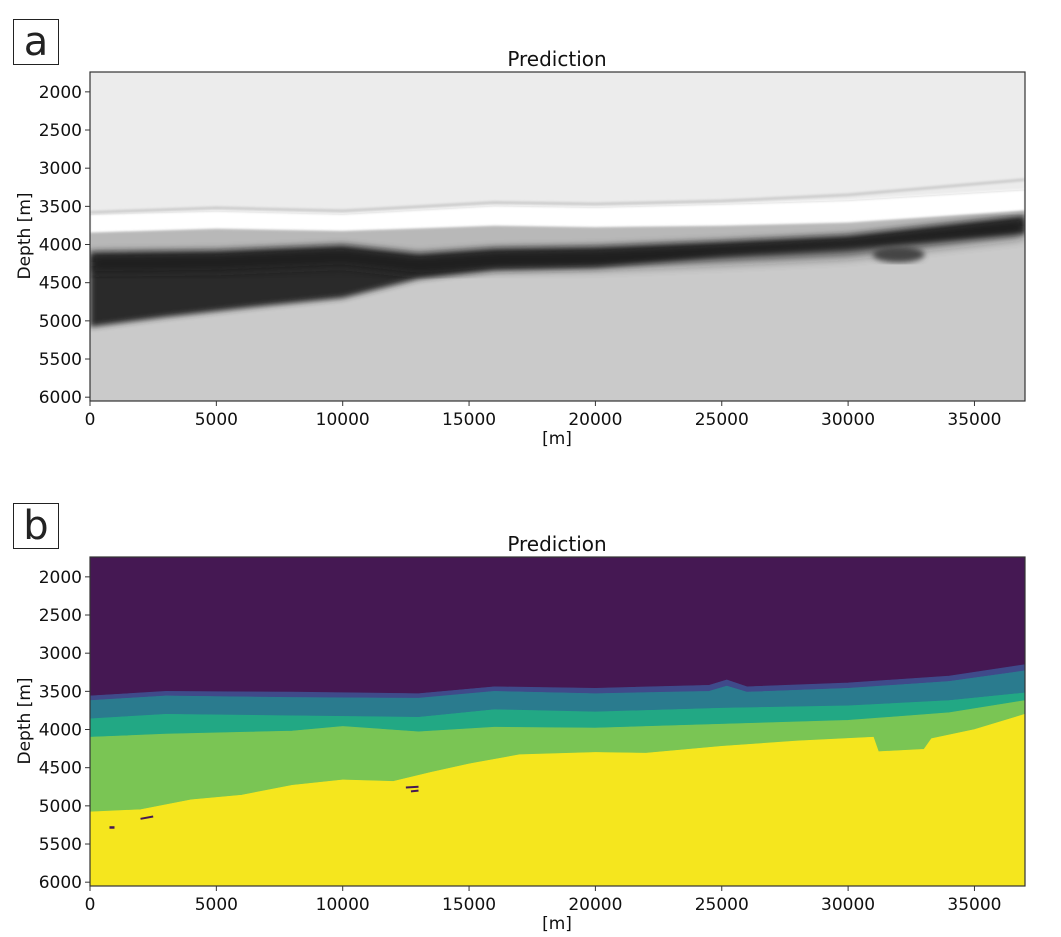 Image resolution: width=1061 pixels, height=937 pixels. Describe the element at coordinates (557, 232) in the screenshot. I see `gray-transition-band` at that location.